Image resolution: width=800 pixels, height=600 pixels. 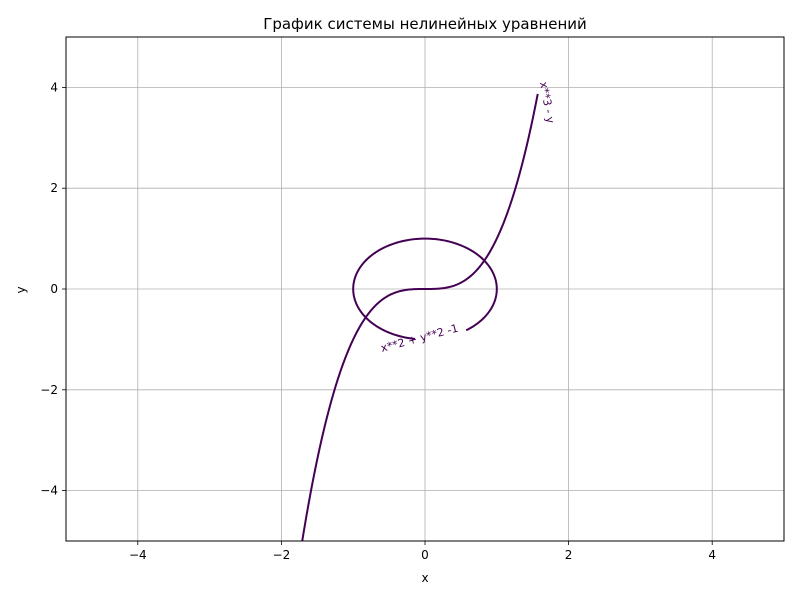 I want to click on x-tick-label-0: −4, so click(x=138, y=555).